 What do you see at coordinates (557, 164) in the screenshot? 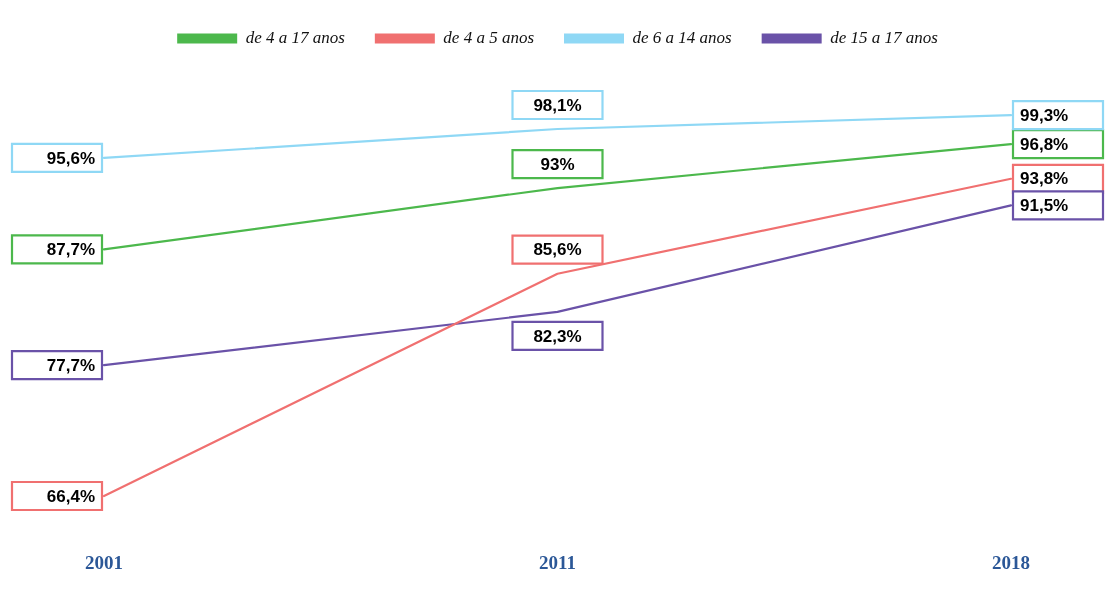
I see `data-label: 93%` at bounding box center [557, 164].